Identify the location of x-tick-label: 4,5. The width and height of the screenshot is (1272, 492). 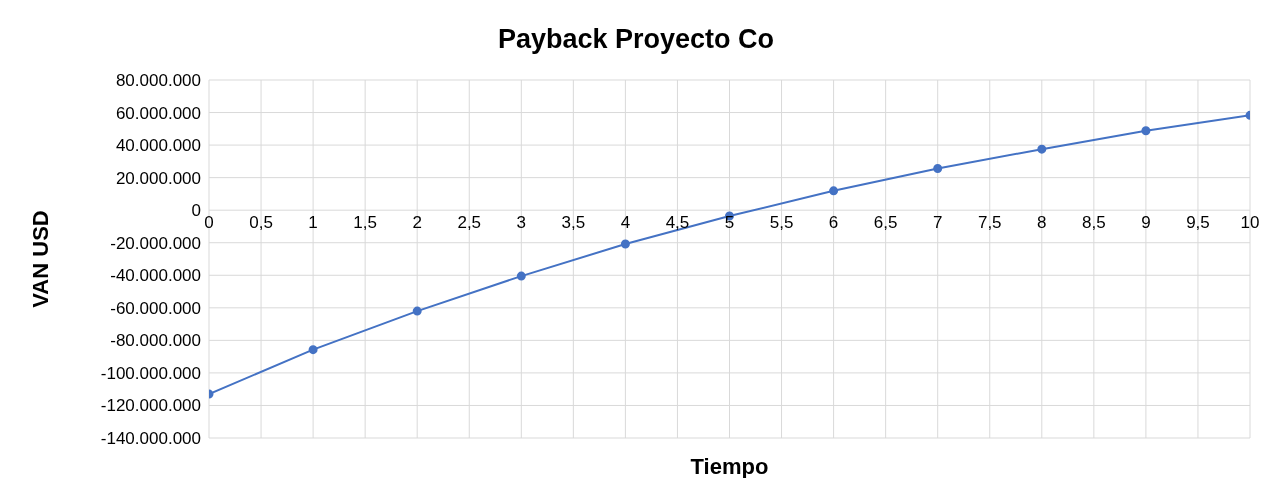
(677, 223).